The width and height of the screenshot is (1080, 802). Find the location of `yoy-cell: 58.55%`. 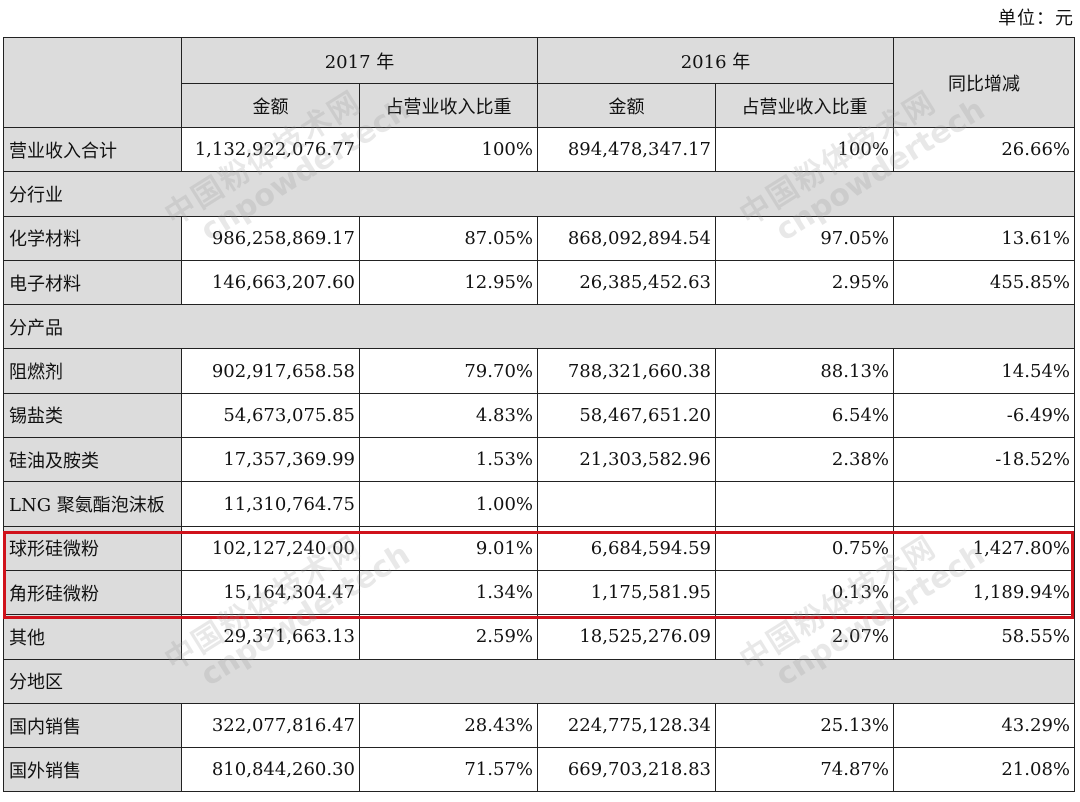

yoy-cell: 58.55% is located at coordinates (984, 637).